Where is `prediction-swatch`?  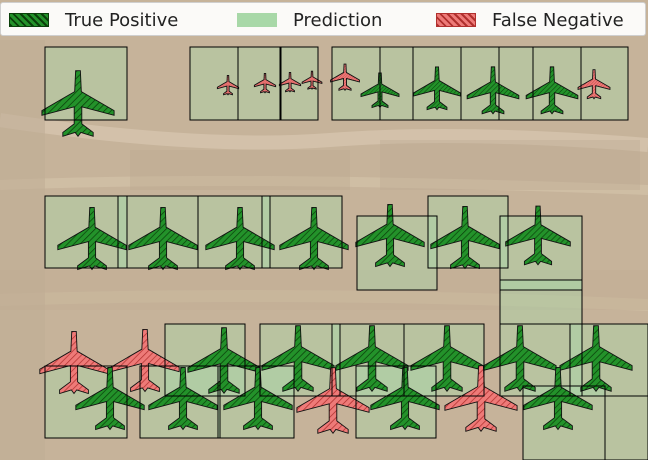 prediction-swatch is located at coordinates (257, 20).